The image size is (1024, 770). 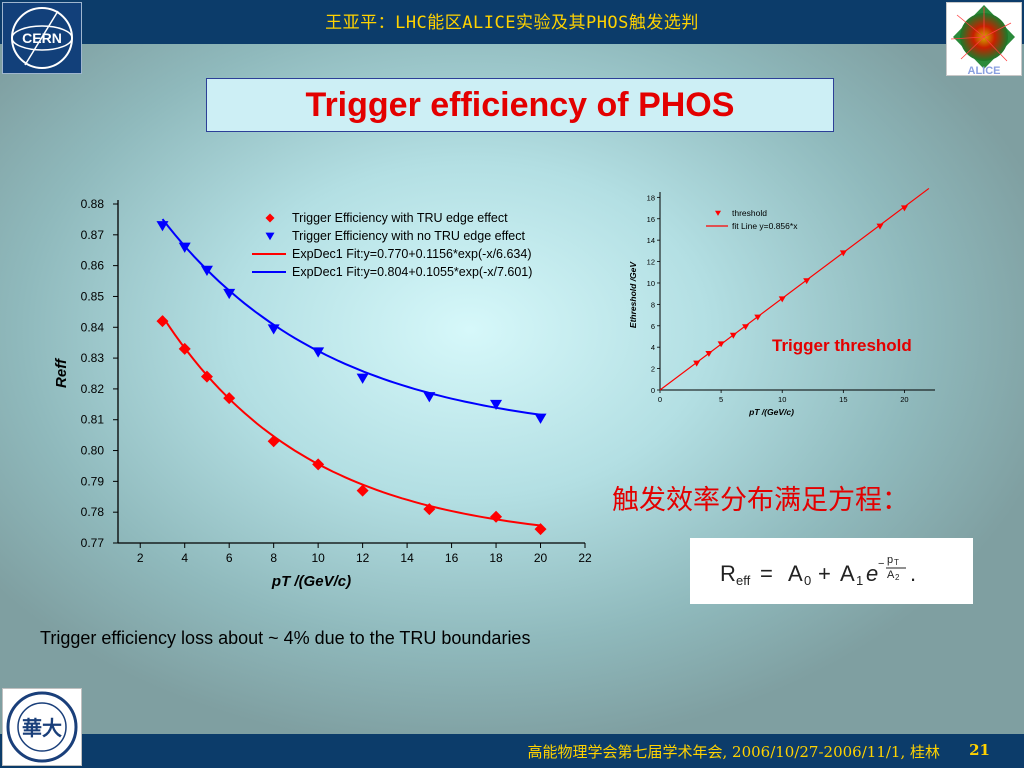 I want to click on x-tick-label: 22, so click(x=585, y=558).